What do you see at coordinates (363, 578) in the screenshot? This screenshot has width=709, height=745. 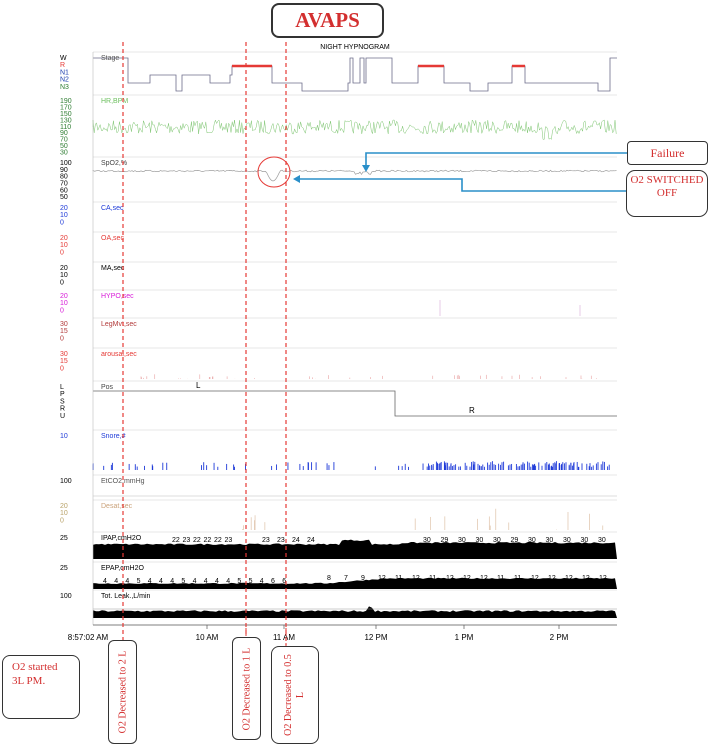 I see `epap-value: 9` at bounding box center [363, 578].